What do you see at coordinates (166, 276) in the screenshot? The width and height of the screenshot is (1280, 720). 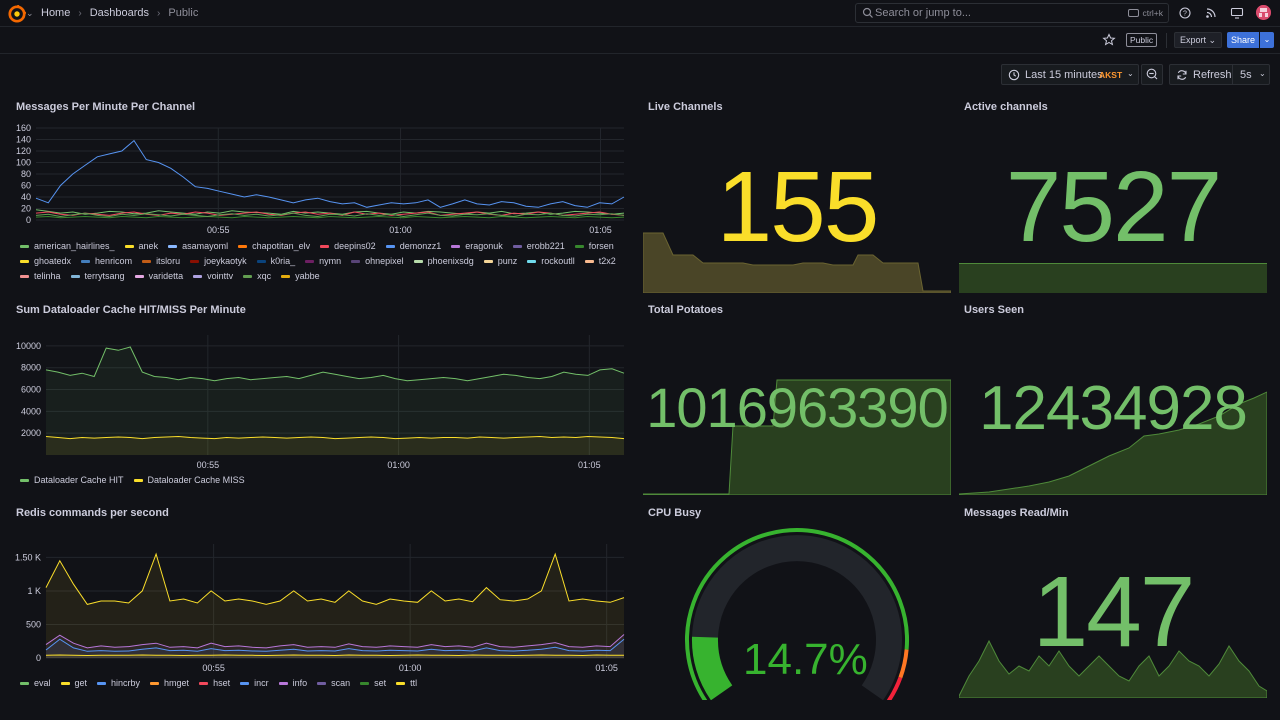 I see `legend-label: varidetta` at bounding box center [166, 276].